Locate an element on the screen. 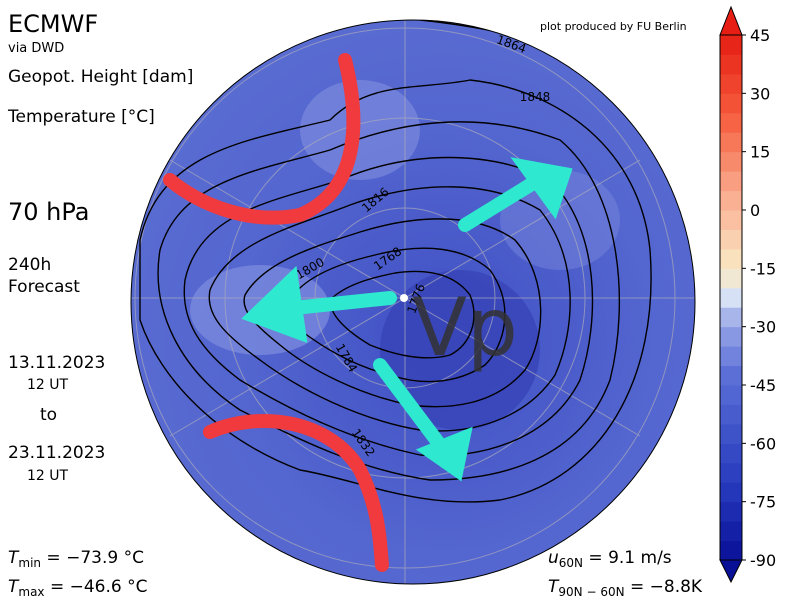  field-label: Temperature [°C] is located at coordinates (81, 117).